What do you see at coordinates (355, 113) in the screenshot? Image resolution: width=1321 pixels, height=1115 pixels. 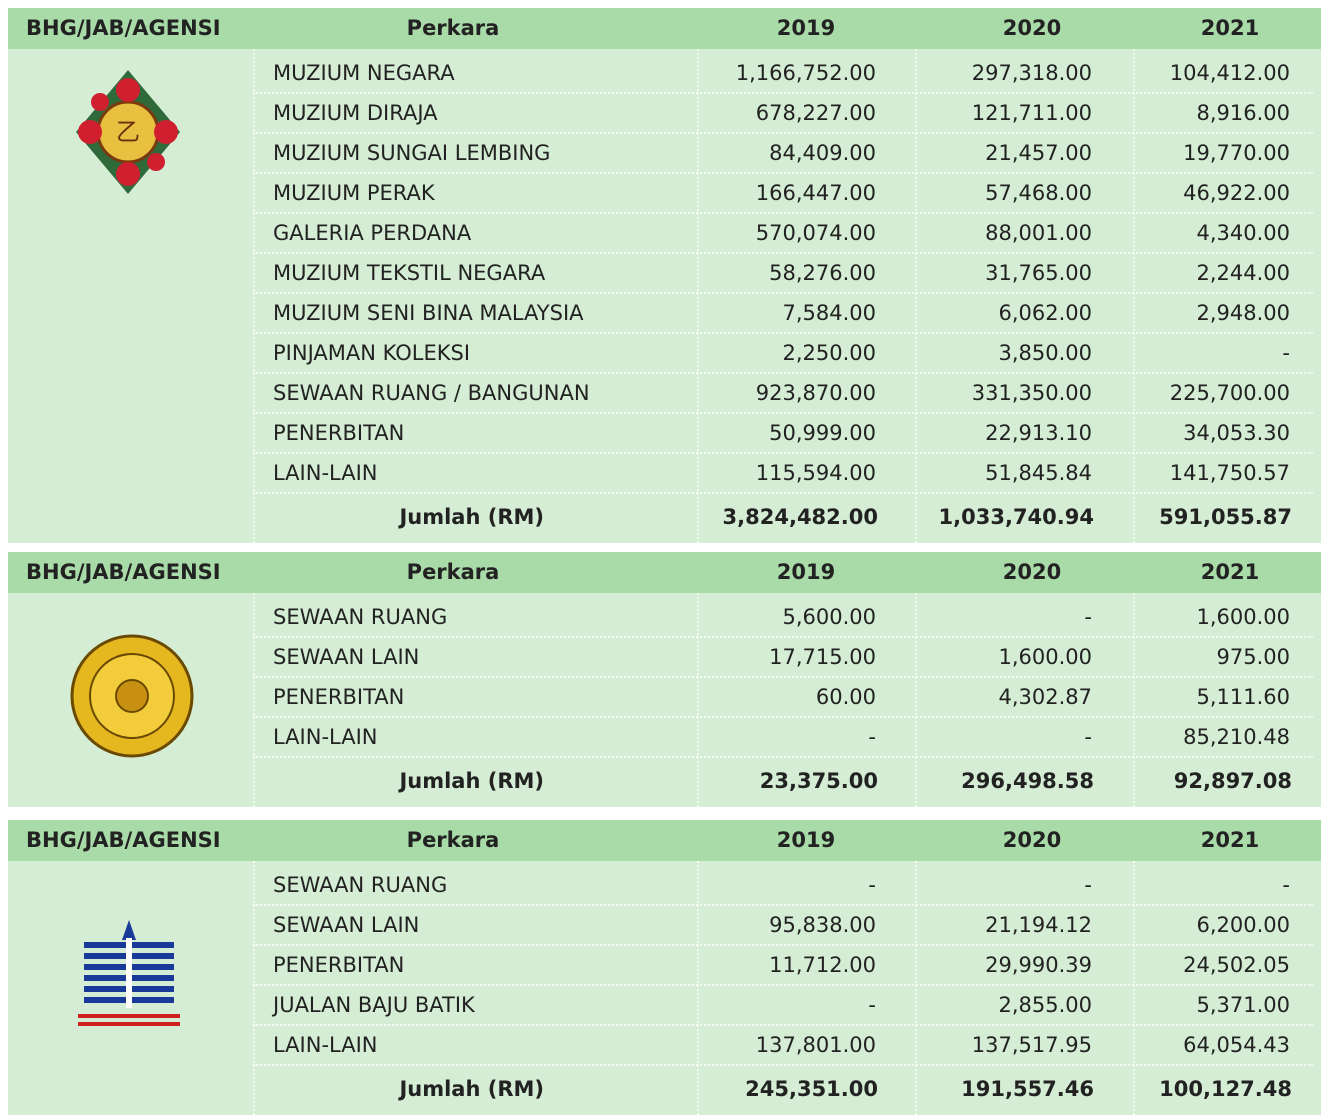 I see `item-cell: MUZIUM DIRAJA` at bounding box center [355, 113].